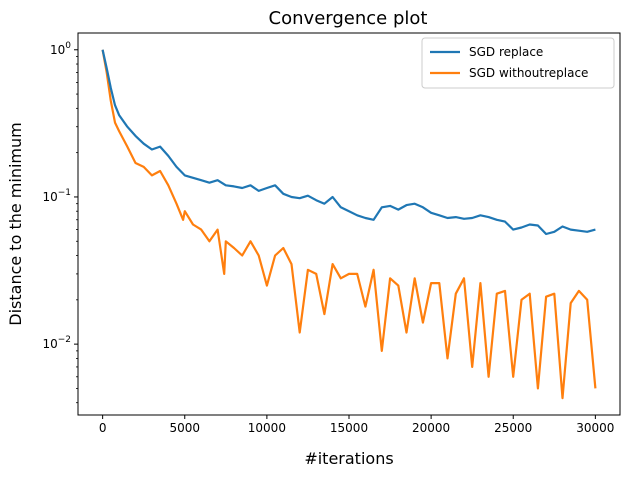 The height and width of the screenshot is (477, 629). Describe the element at coordinates (595, 428) in the screenshot. I see `x-tick-label: 30000` at that location.